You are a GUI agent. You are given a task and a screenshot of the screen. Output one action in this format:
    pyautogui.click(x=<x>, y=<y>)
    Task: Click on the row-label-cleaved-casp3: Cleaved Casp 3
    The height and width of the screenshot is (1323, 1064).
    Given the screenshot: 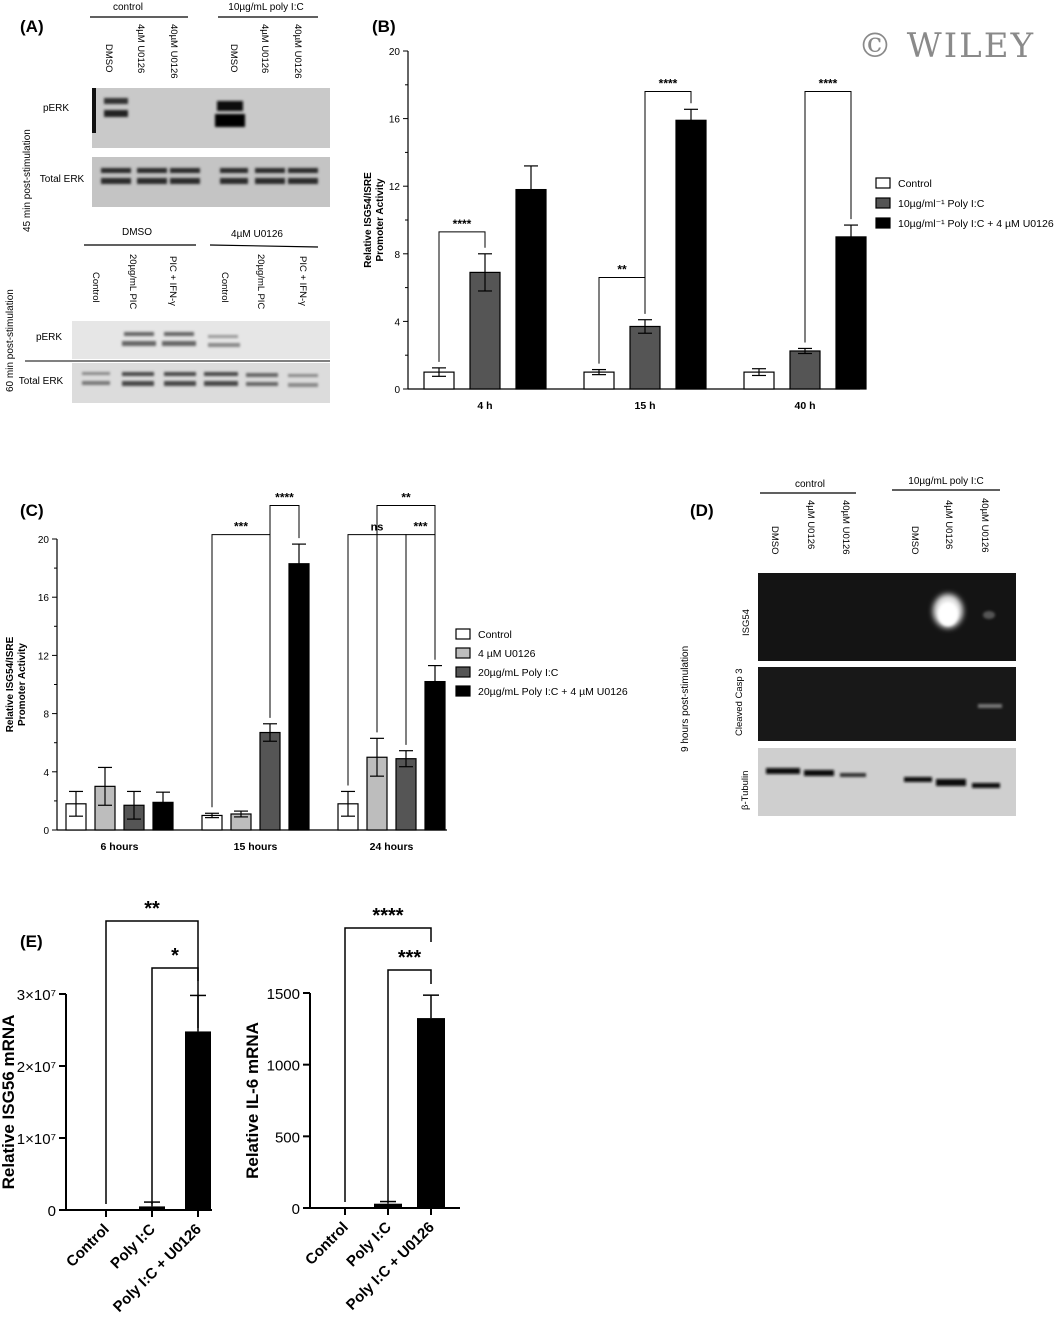 What is the action you would take?
    pyautogui.click(x=739, y=702)
    